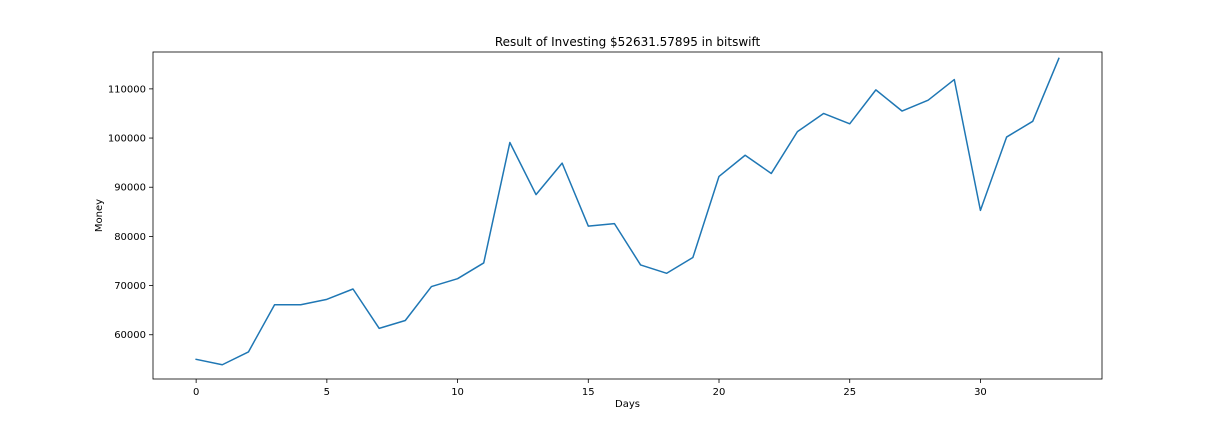 Image resolution: width=1224 pixels, height=432 pixels. I want to click on y-tick-label: 90000, so click(130, 188).